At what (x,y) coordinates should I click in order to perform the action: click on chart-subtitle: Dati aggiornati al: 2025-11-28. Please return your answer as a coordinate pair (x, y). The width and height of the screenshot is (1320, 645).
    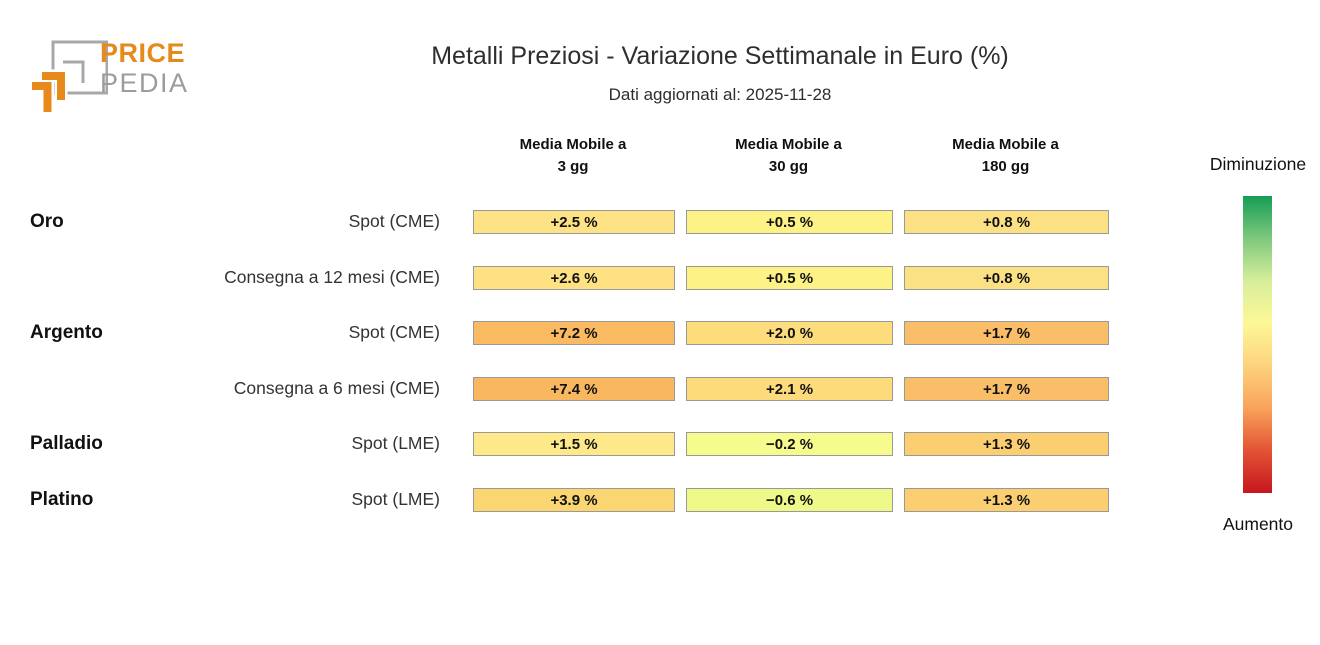
    Looking at the image, I should click on (720, 94).